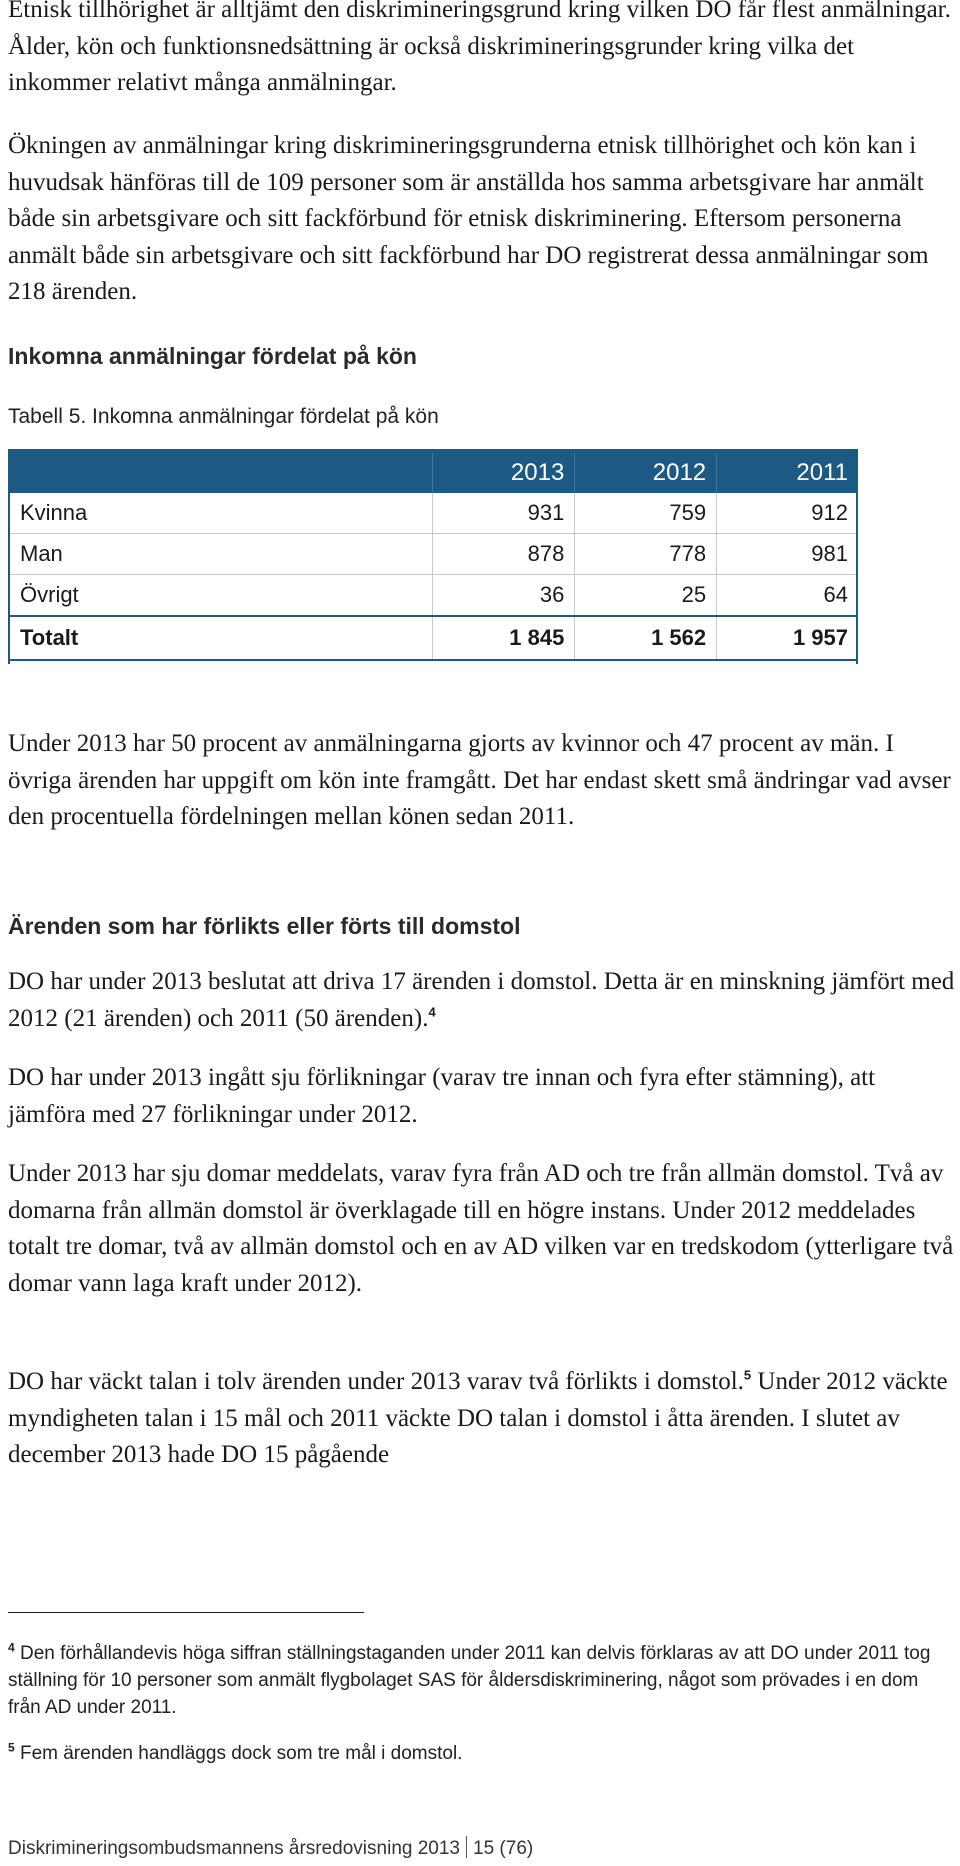 Image resolution: width=960 pixels, height=1866 pixels. What do you see at coordinates (645, 595) in the screenshot?
I see `cell-value: 25` at bounding box center [645, 595].